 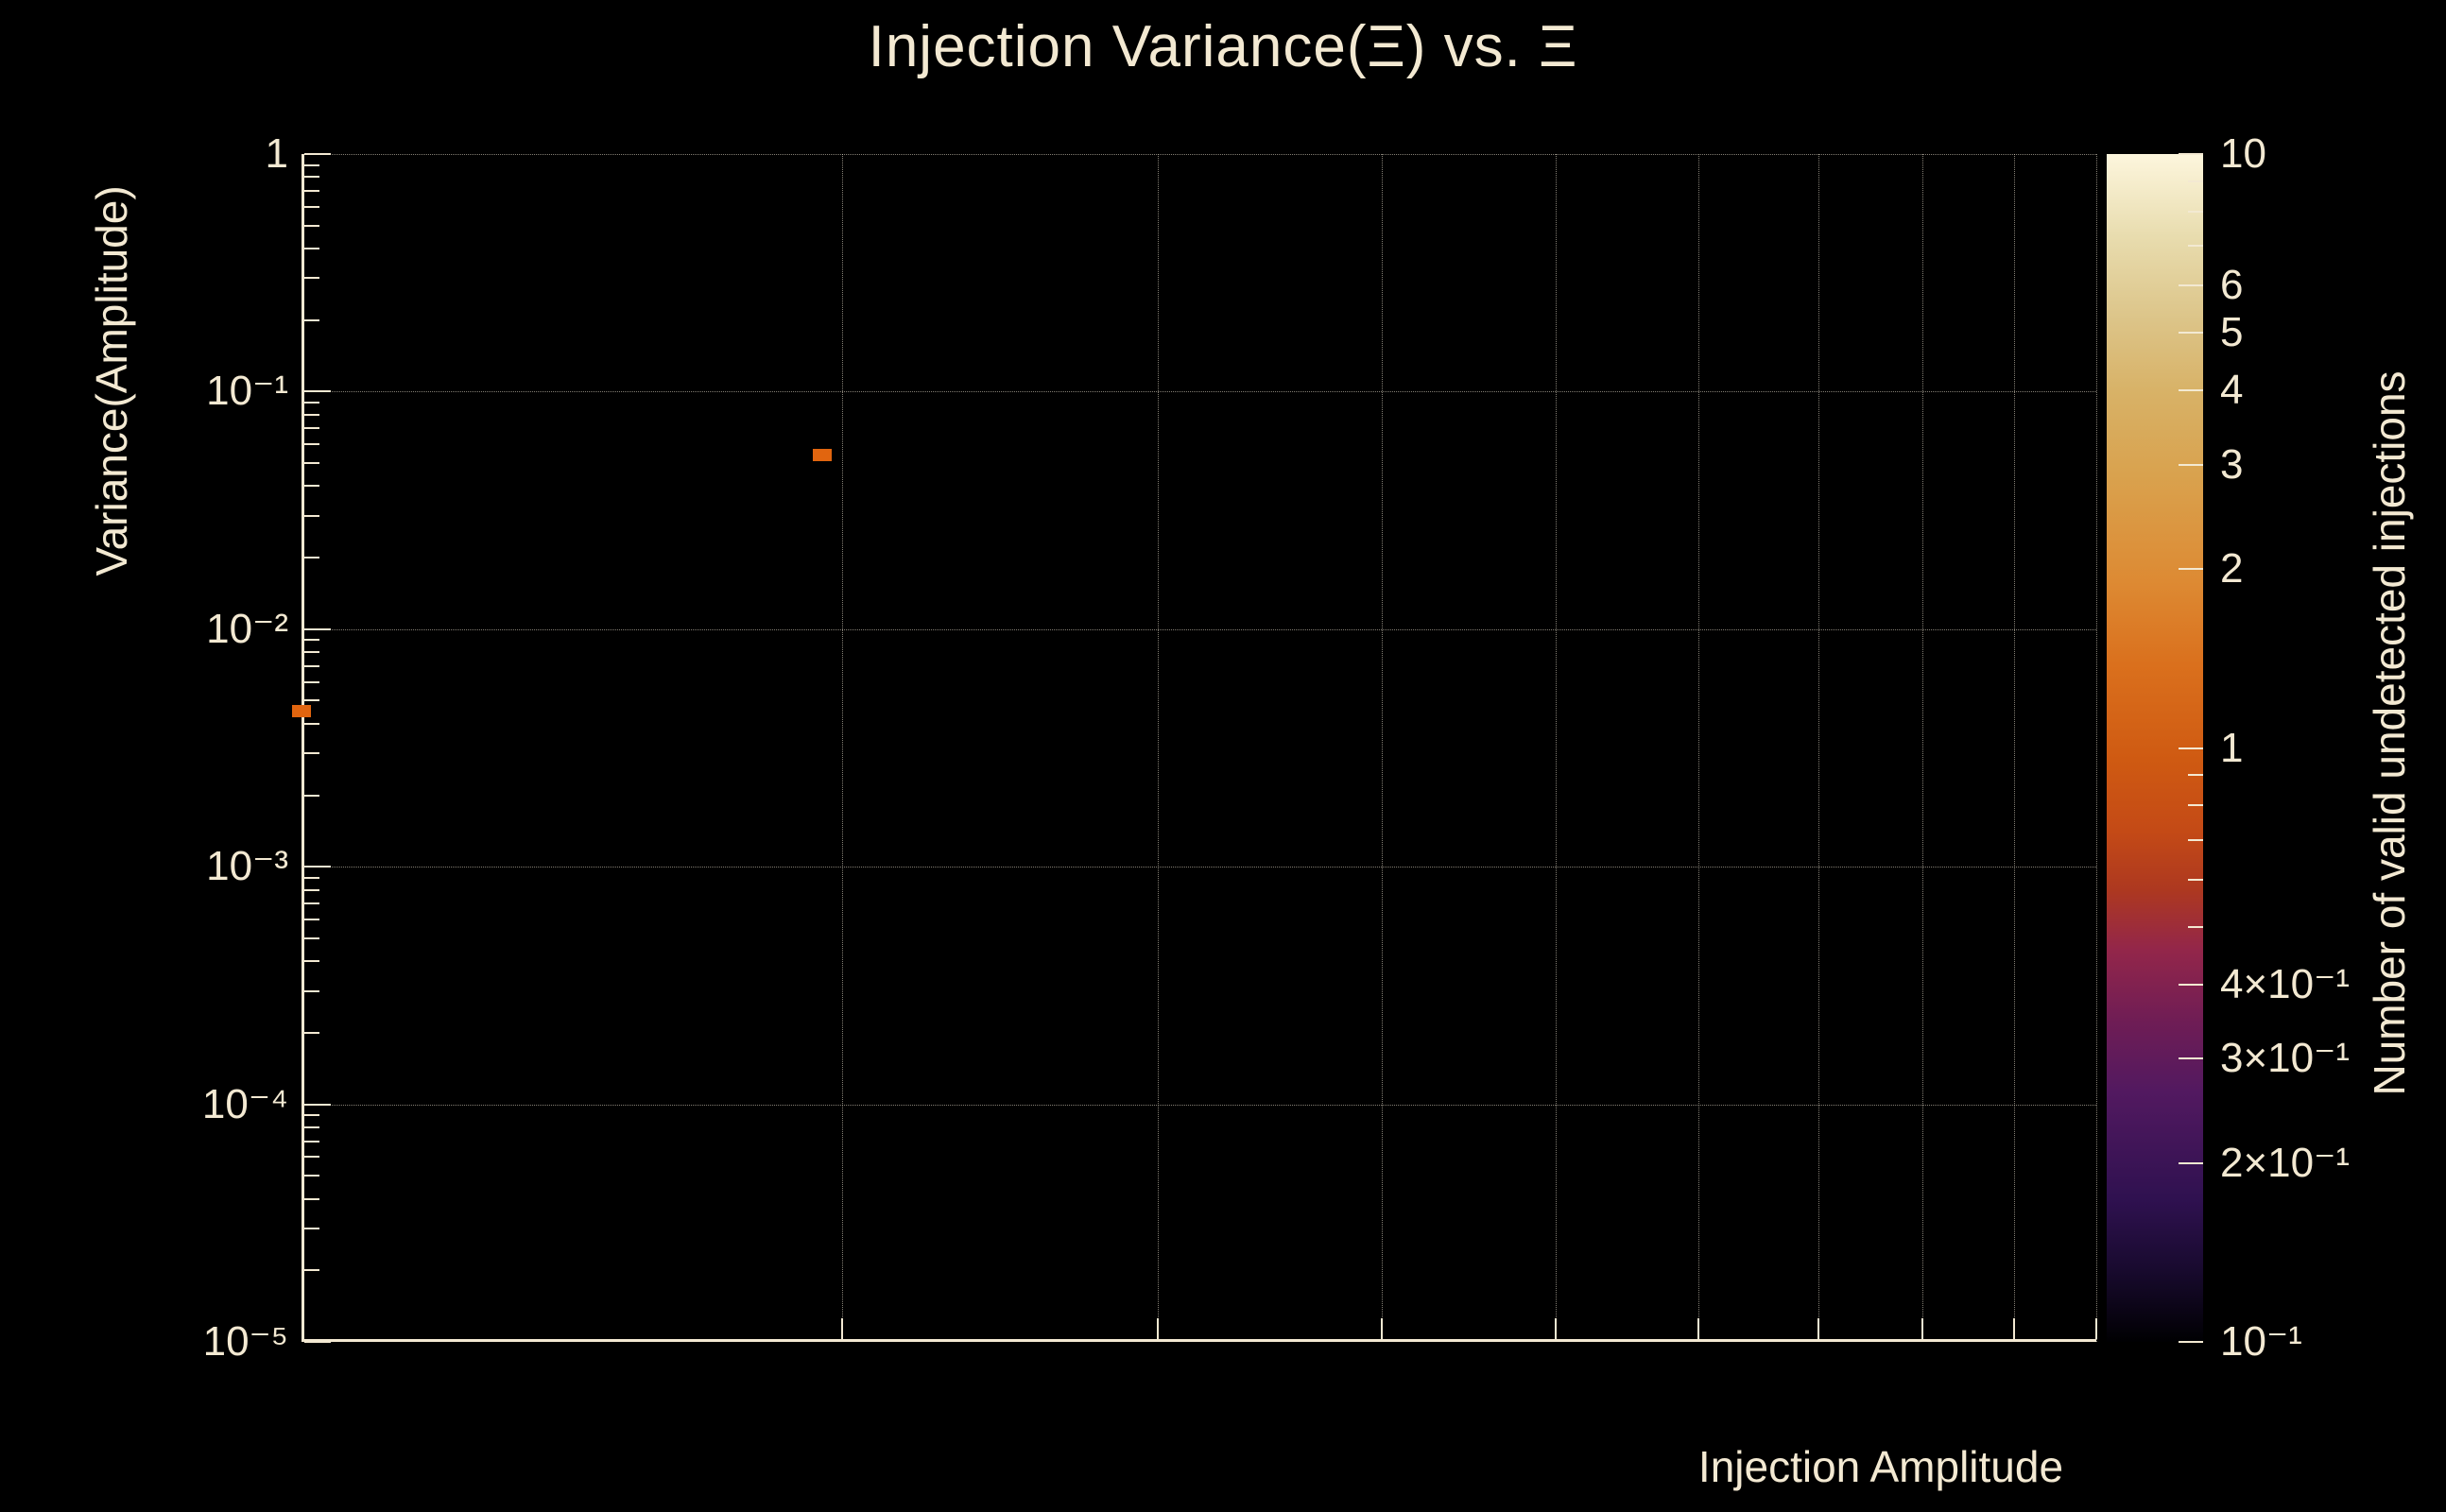 What do you see at coordinates (2232, 332) in the screenshot?
I see `colorbar-tick-label: 5` at bounding box center [2232, 332].